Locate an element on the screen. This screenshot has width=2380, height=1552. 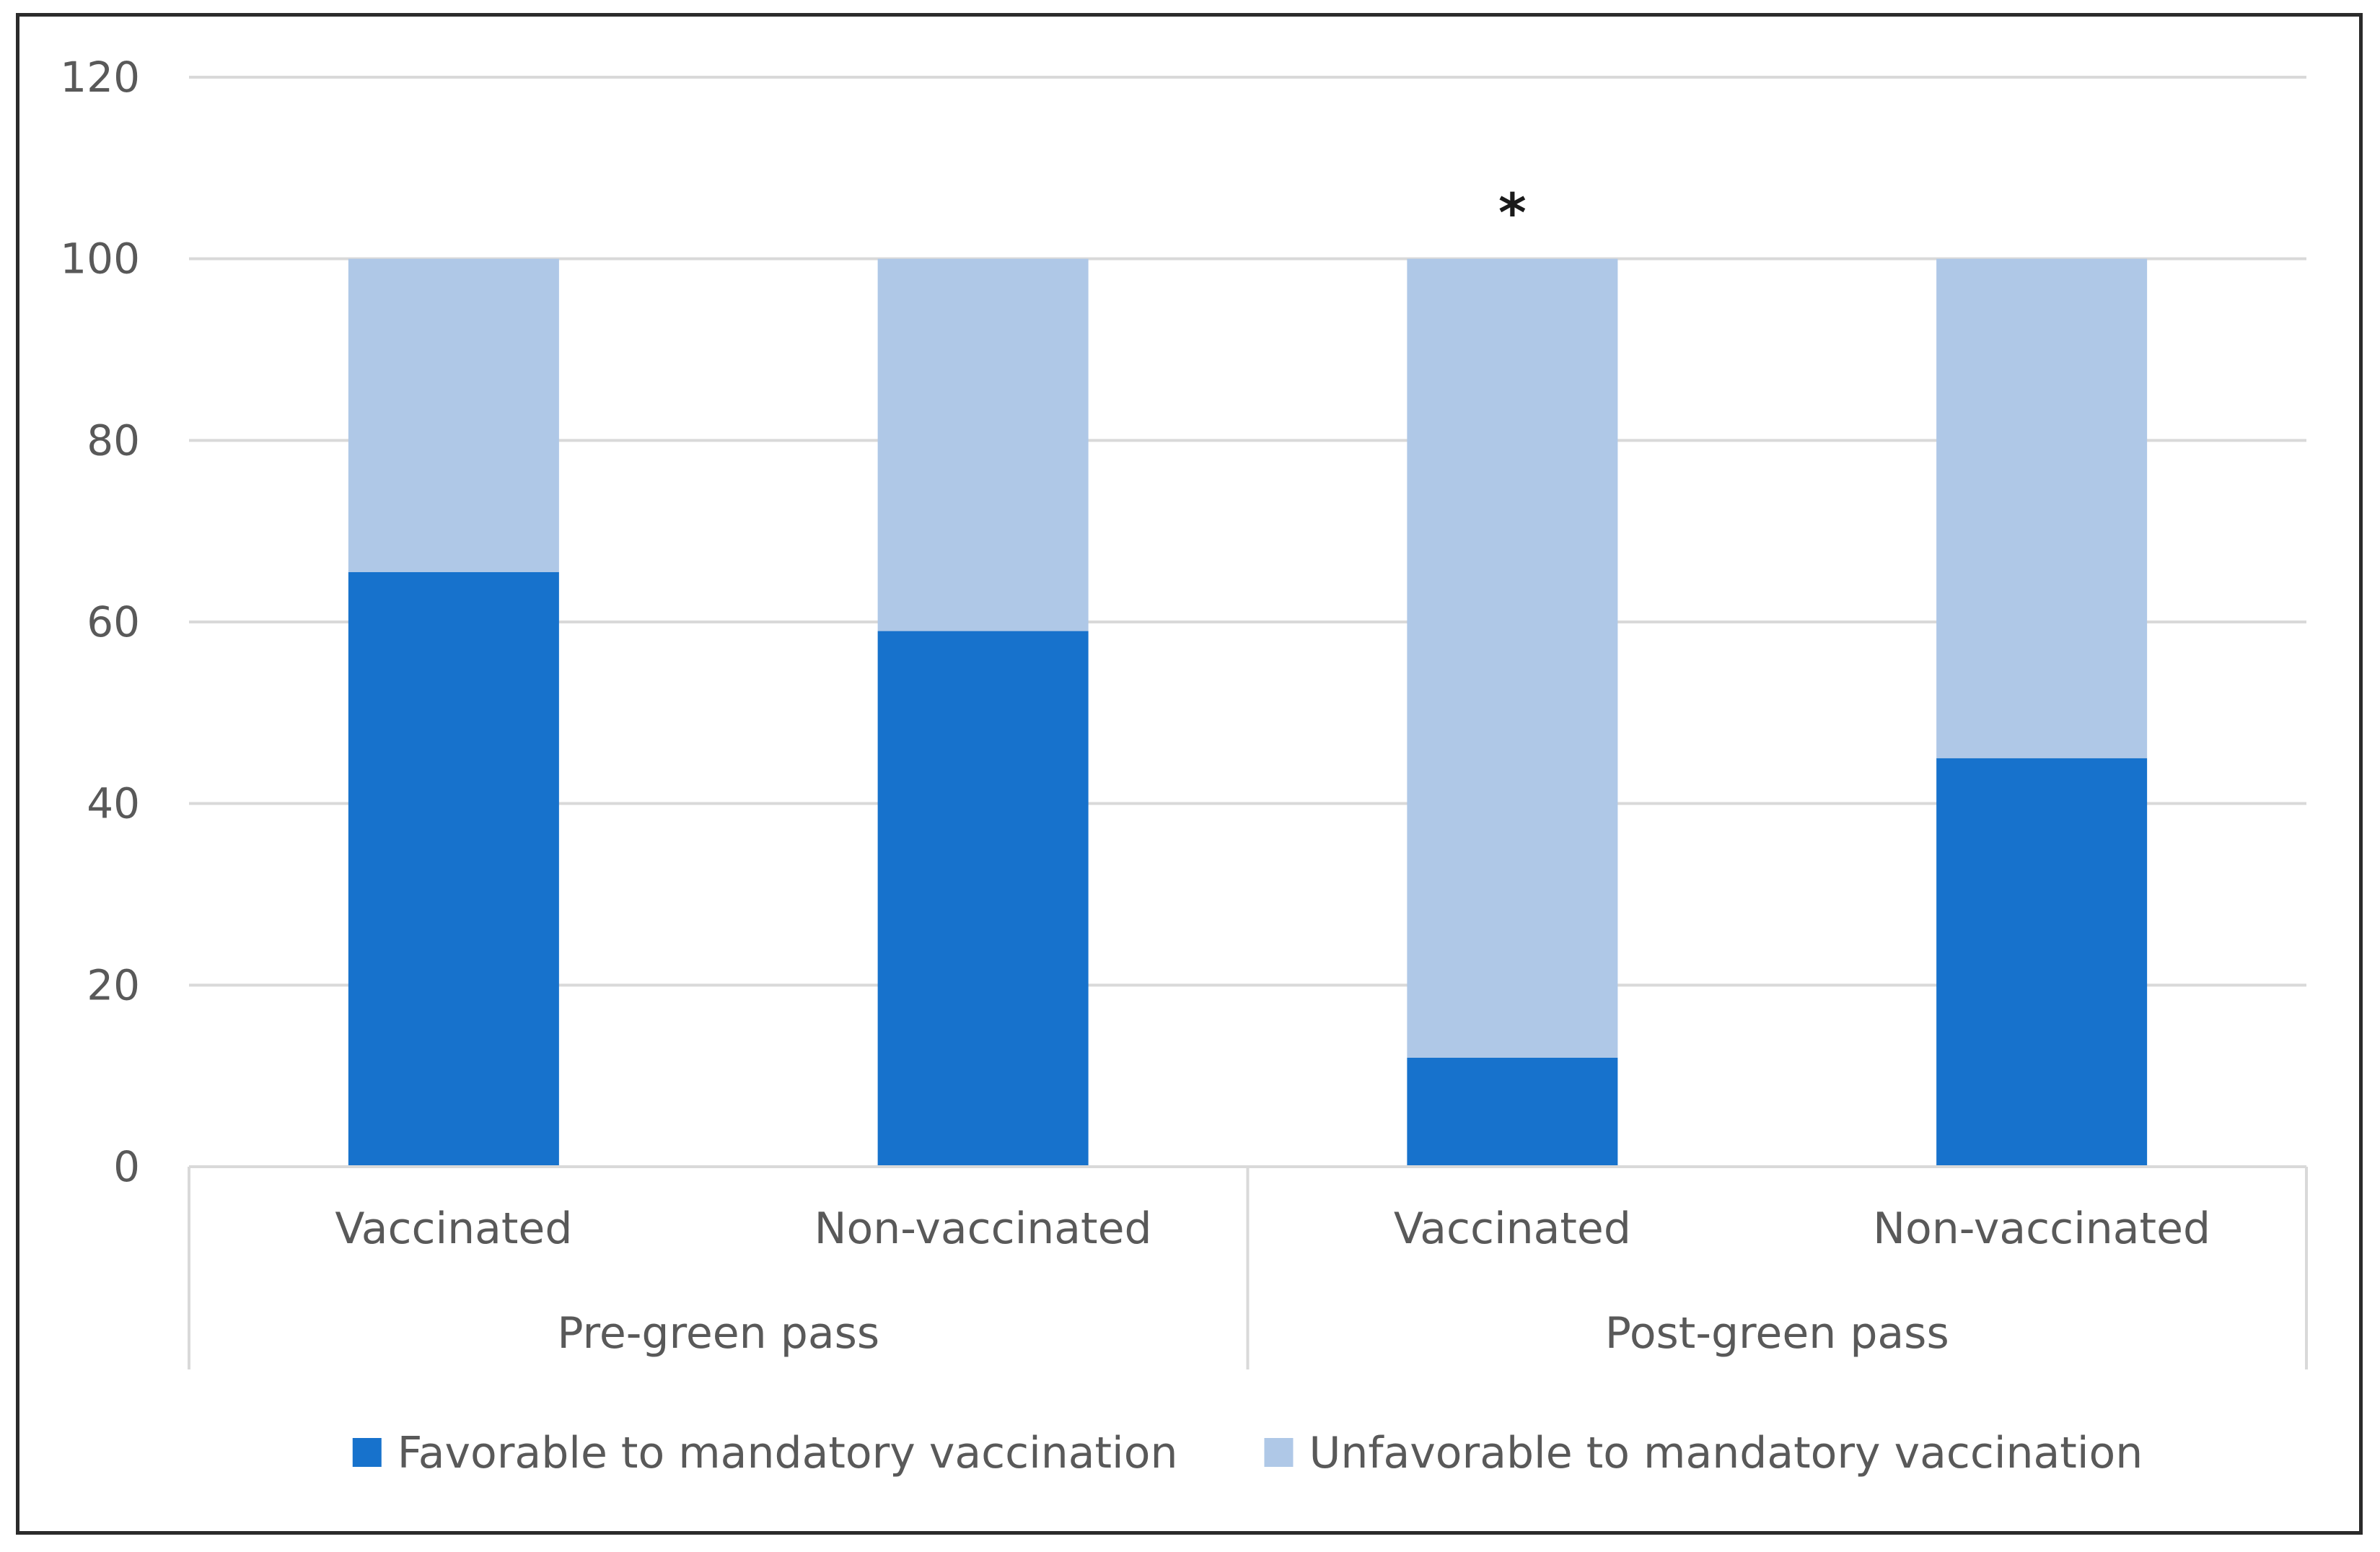
axes is located at coordinates (1248, 1267).